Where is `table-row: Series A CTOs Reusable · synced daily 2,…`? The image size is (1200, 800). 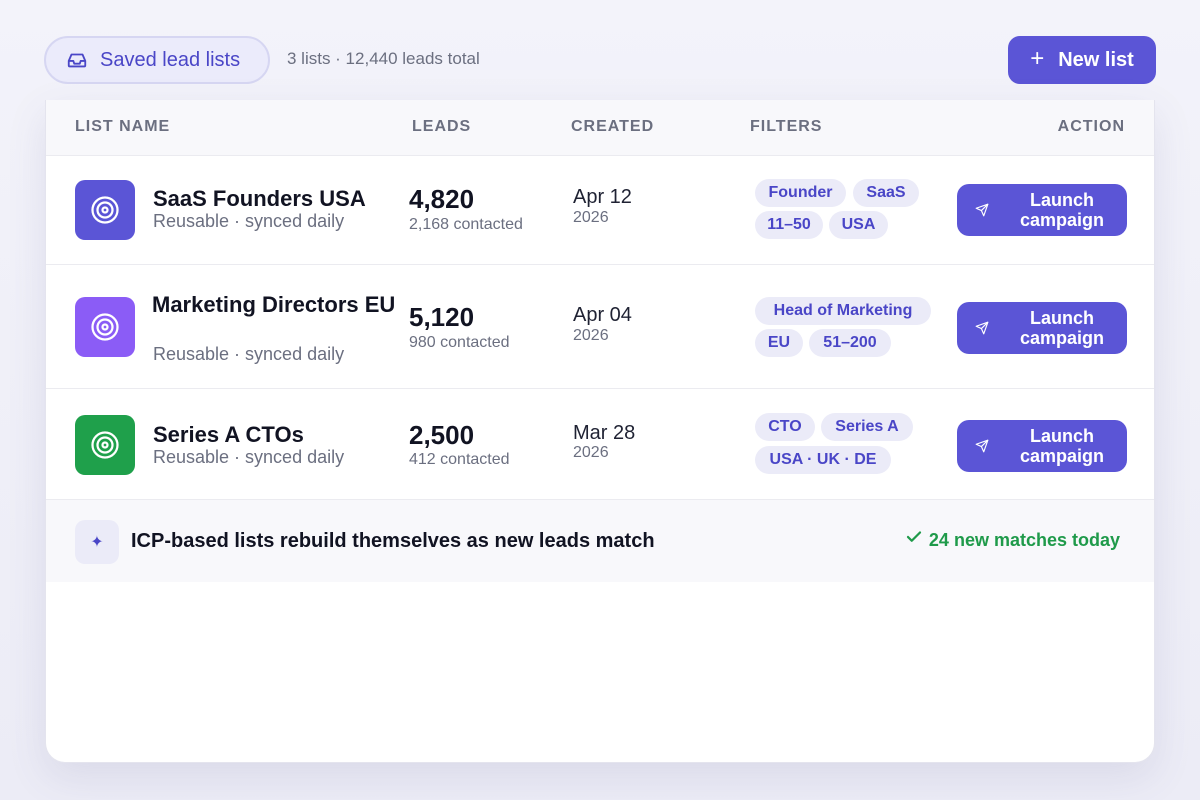 table-row: Series A CTOs Reusable · synced daily 2,… is located at coordinates (600, 444).